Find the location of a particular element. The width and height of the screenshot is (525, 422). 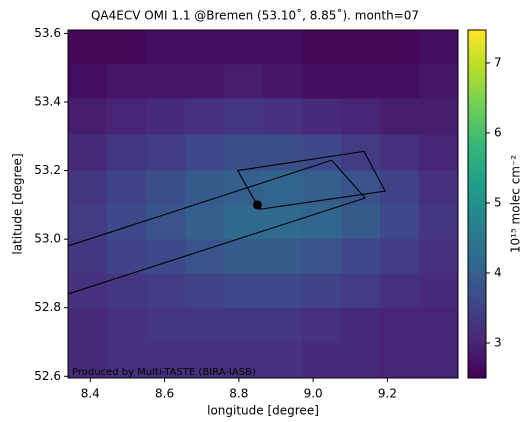

x-tick-label: 9.0 is located at coordinates (313, 394).